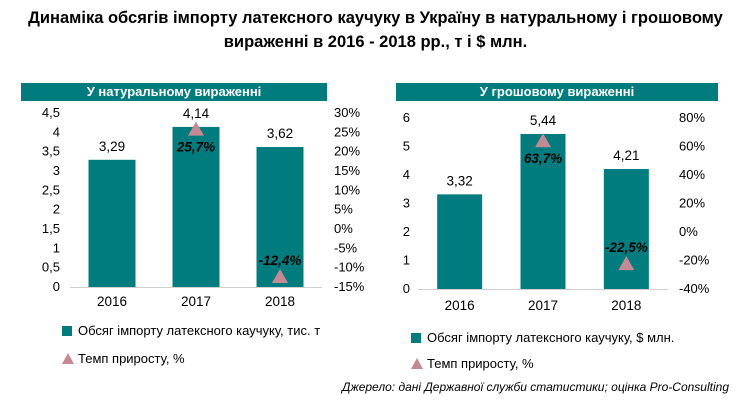  I want to click on growth-label: 25,7%, so click(195, 147).